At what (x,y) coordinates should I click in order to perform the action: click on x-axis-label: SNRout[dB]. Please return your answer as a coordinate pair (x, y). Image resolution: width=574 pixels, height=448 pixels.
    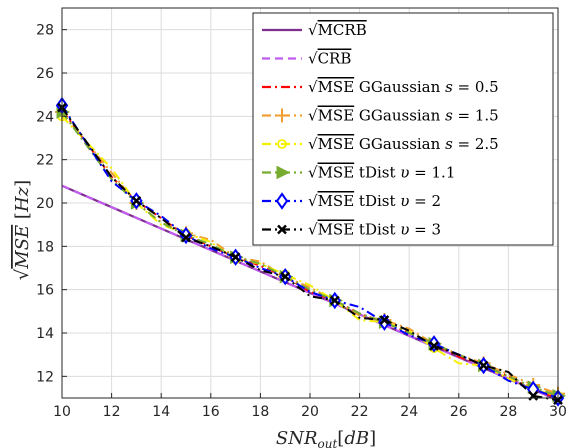
    Looking at the image, I should click on (326, 438).